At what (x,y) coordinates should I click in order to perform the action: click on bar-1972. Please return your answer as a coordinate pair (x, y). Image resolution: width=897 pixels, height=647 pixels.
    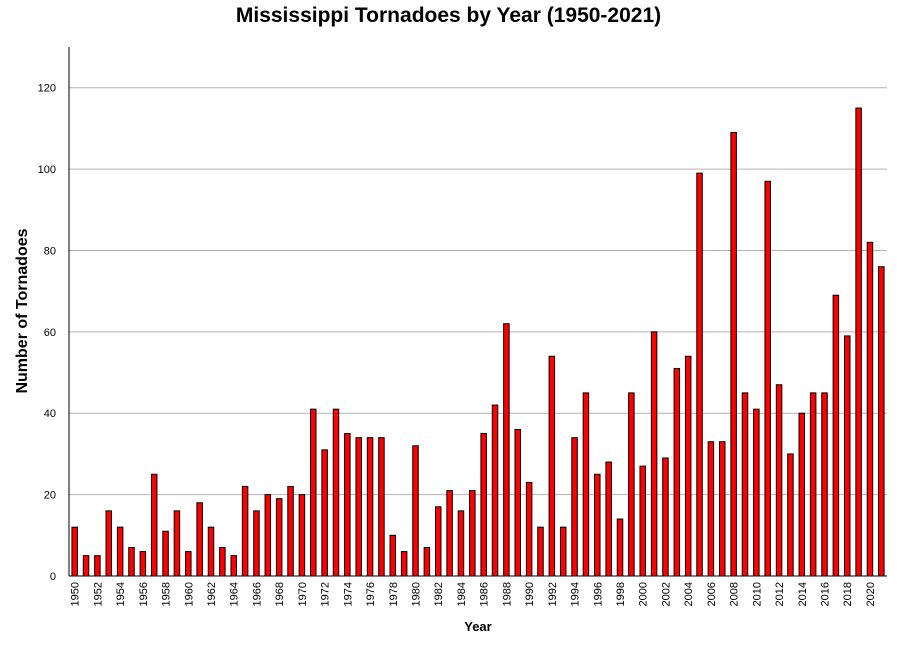
    Looking at the image, I should click on (324, 513).